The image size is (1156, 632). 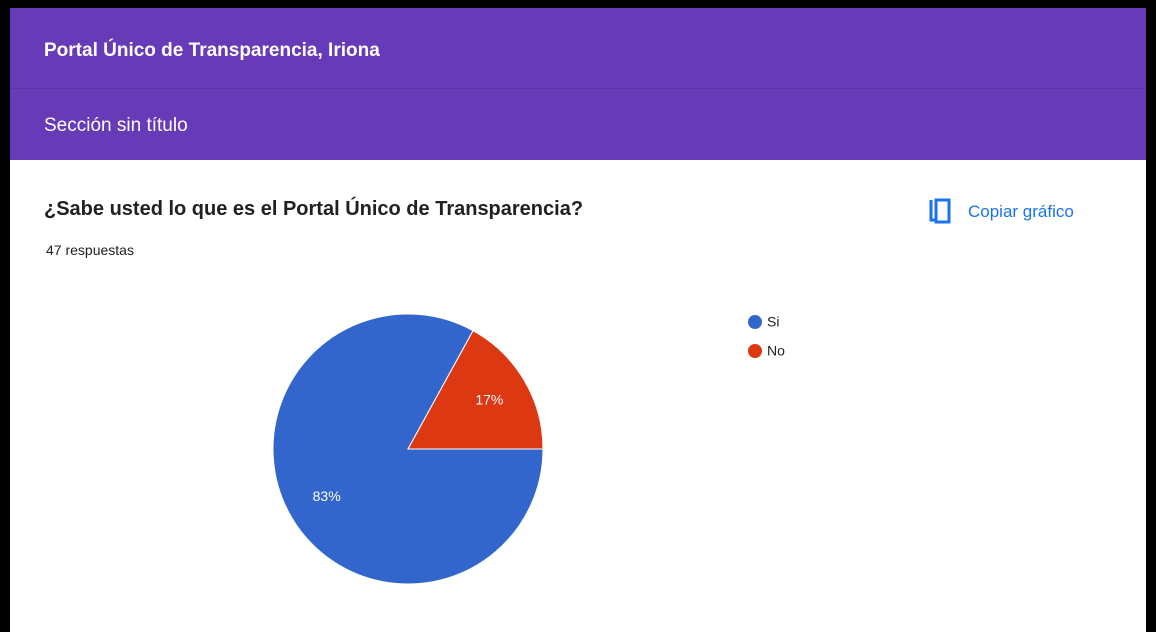 What do you see at coordinates (116, 125) in the screenshot?
I see `section-title: Sección sin título` at bounding box center [116, 125].